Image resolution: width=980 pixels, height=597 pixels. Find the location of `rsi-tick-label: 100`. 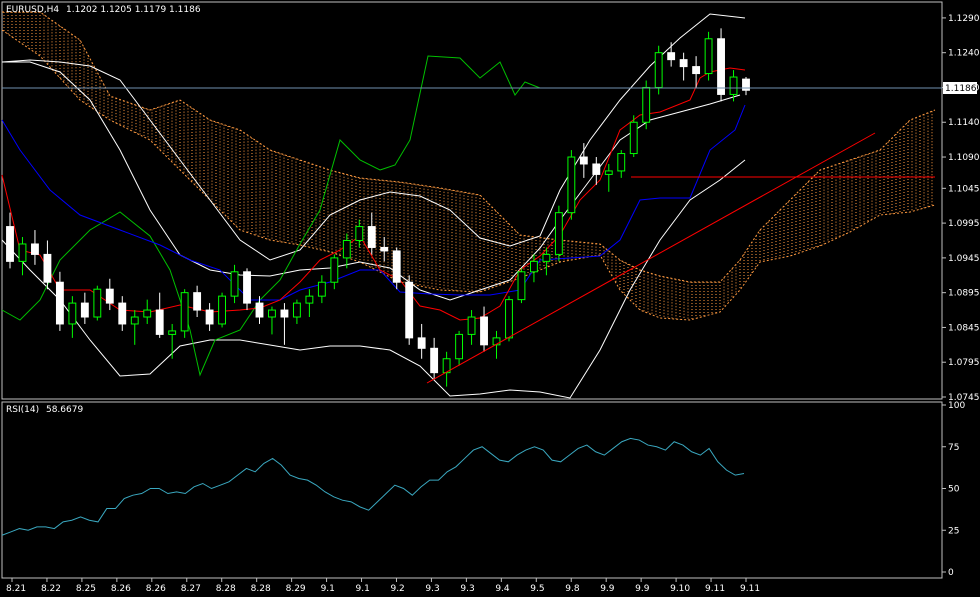

rsi-tick-label: 100 is located at coordinates (956, 406).